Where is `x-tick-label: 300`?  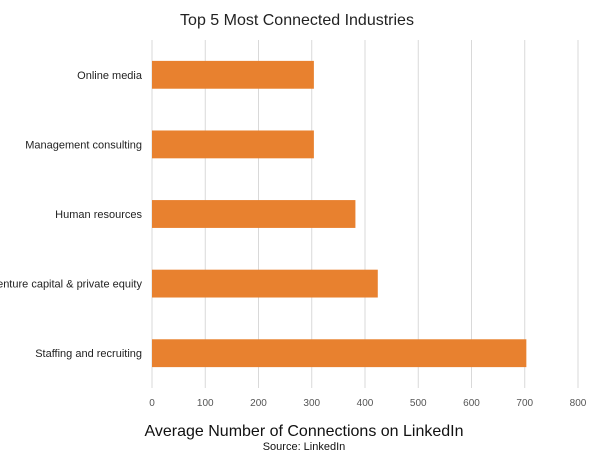 x-tick-label: 300 is located at coordinates (311, 403).